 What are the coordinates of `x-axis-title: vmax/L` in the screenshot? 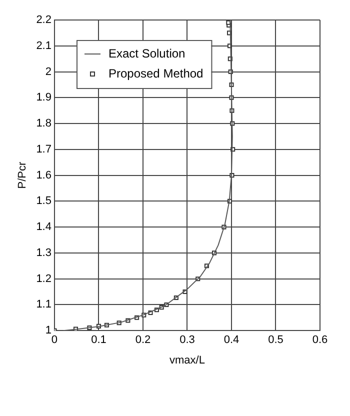 It's located at (187, 360).